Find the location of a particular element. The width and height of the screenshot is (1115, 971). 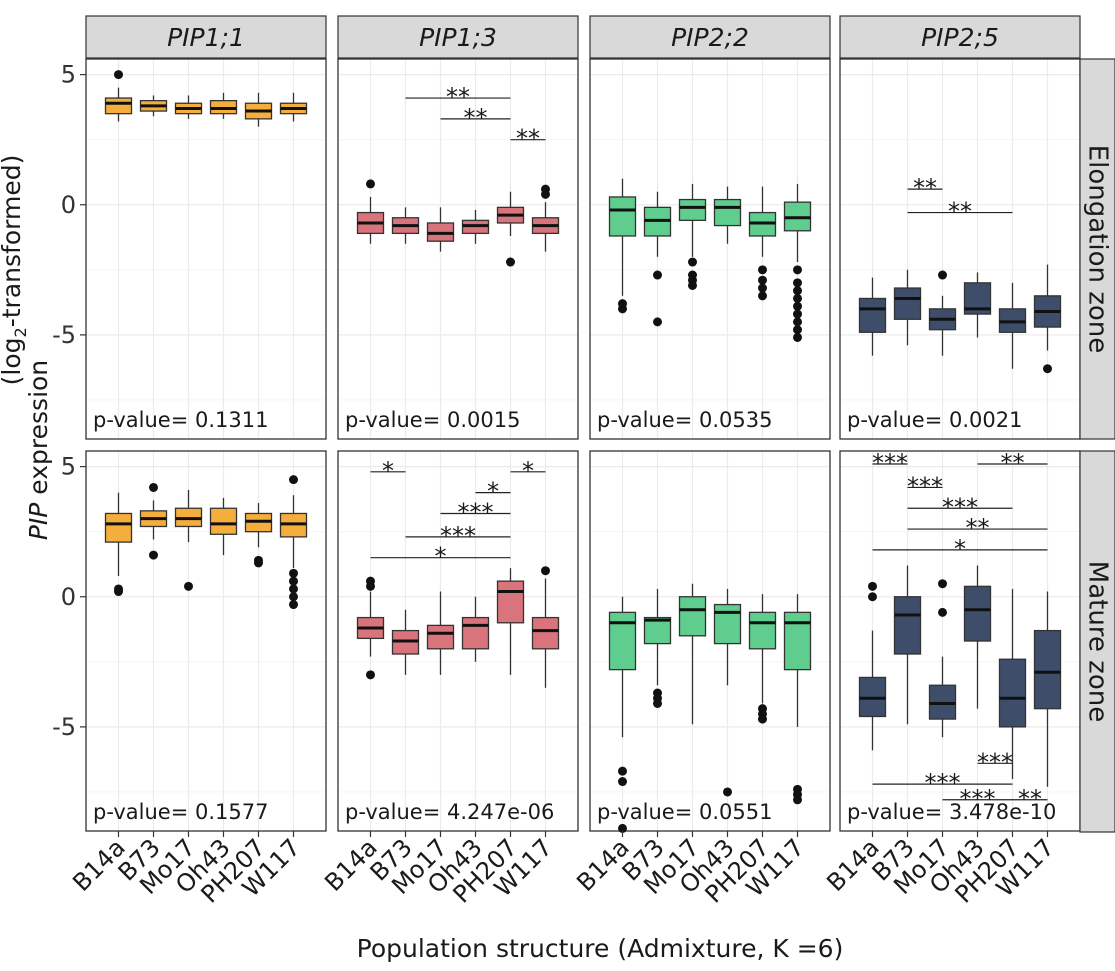

frame-panel-PIP2-5-elongation is located at coordinates (960, 249).